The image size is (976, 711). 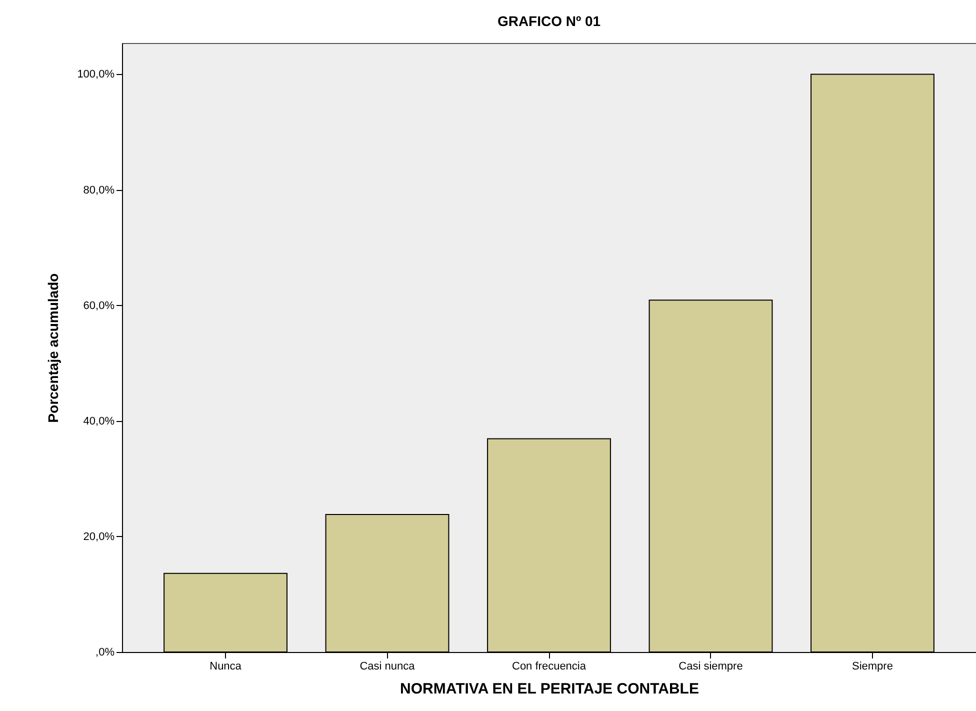 What do you see at coordinates (99, 421) in the screenshot?
I see `y-tick-label: 40,0%` at bounding box center [99, 421].